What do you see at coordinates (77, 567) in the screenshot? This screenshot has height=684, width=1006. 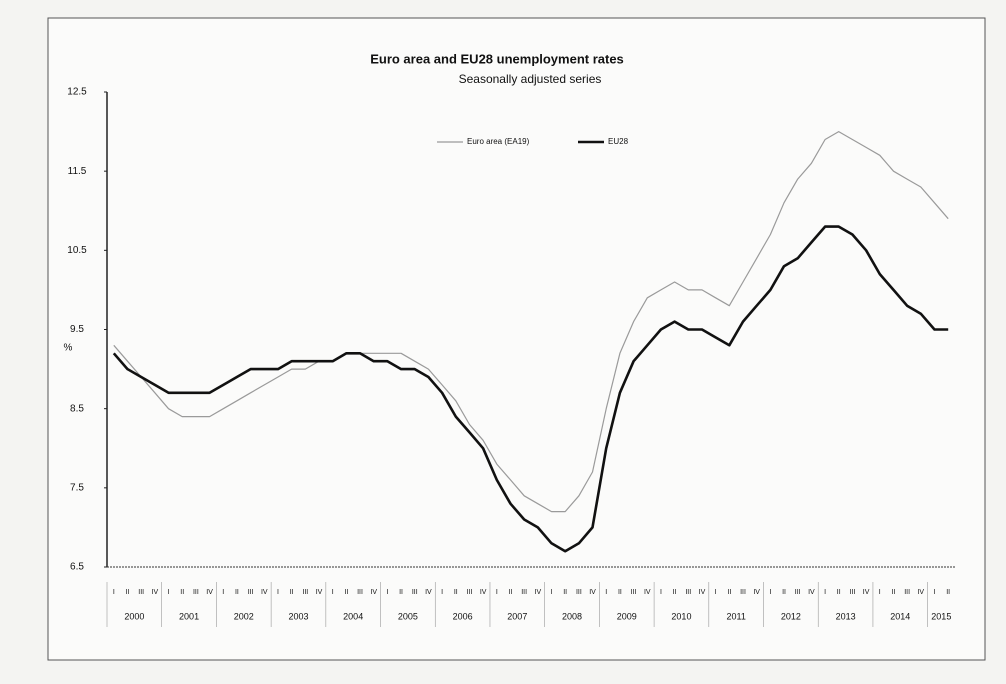 I see `y-tick-label: 6.5` at bounding box center [77, 567].